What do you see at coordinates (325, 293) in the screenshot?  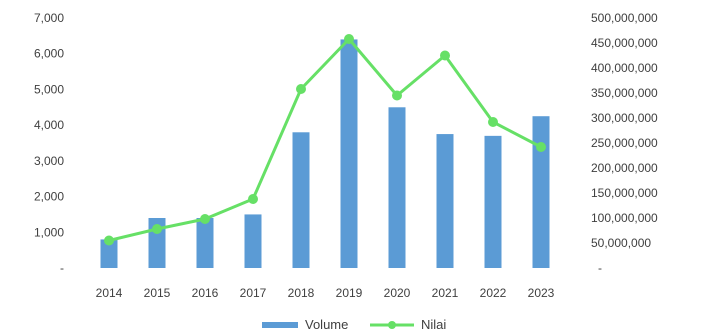 I see `x-axis-ticks: 2014 2015 2016 2017 2018 2019 2020 2021 2022 2023` at bounding box center [325, 293].